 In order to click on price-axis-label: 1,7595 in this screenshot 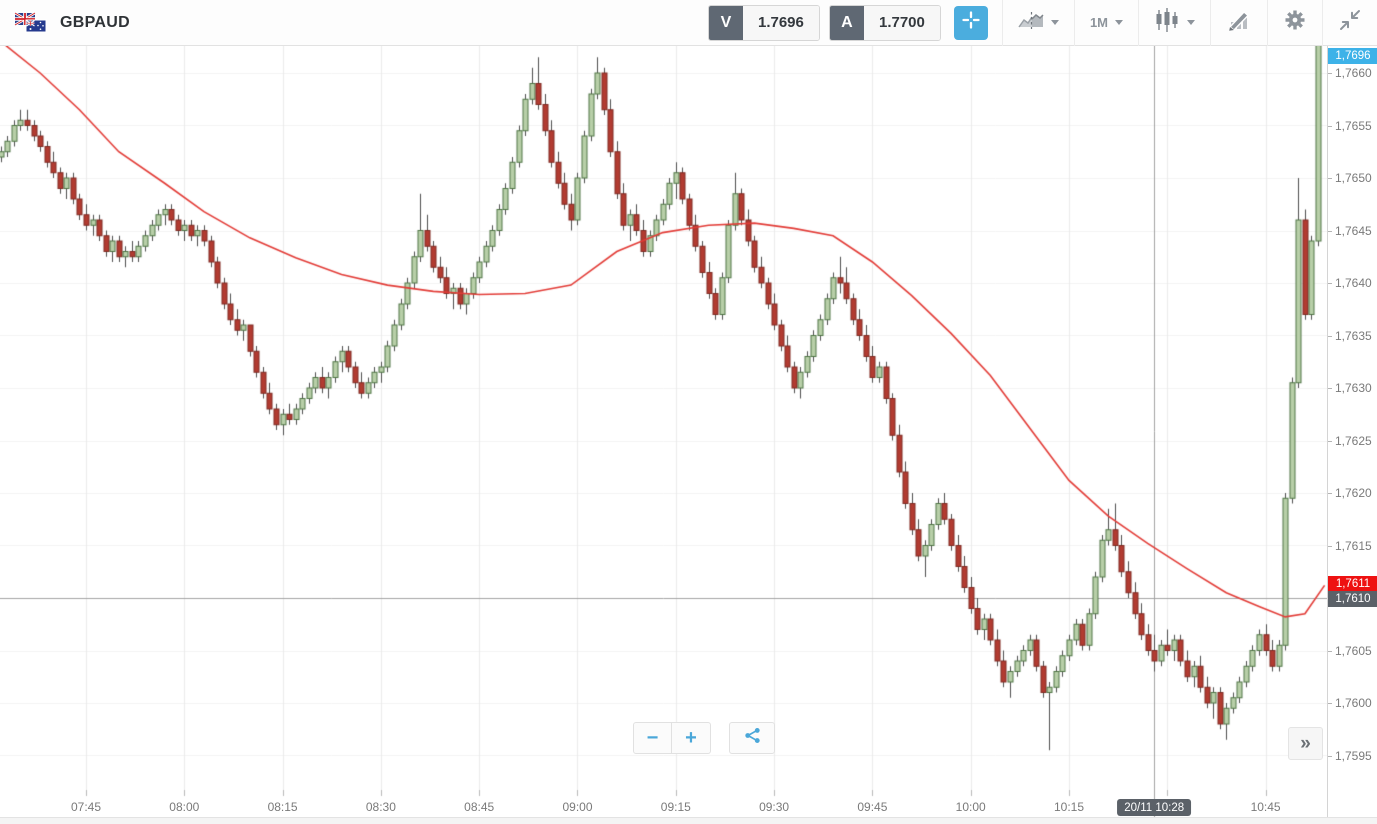, I will do `click(1350, 755)`.